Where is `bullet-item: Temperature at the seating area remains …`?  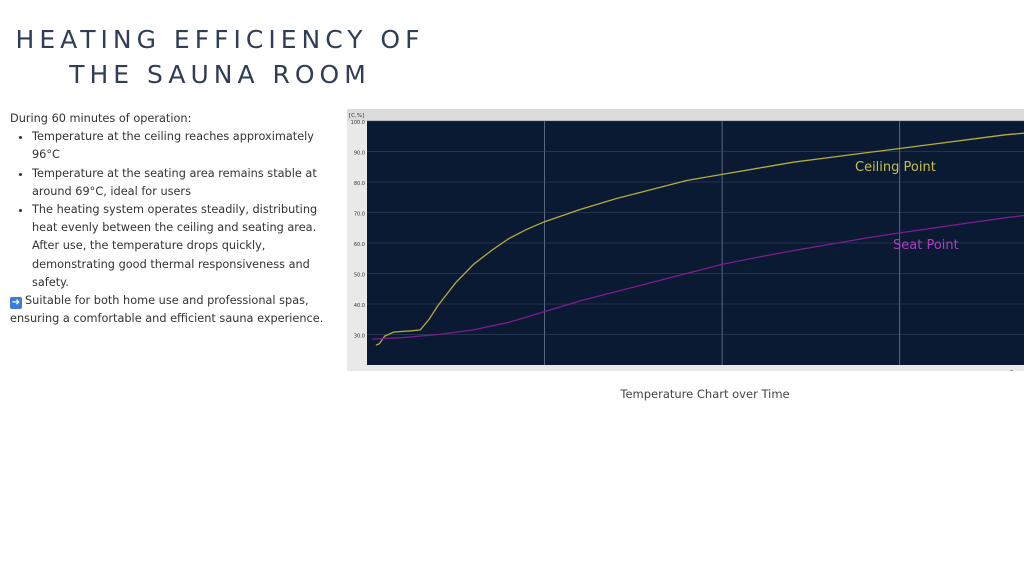
bullet-item: Temperature at the seating area remains … is located at coordinates (186, 183).